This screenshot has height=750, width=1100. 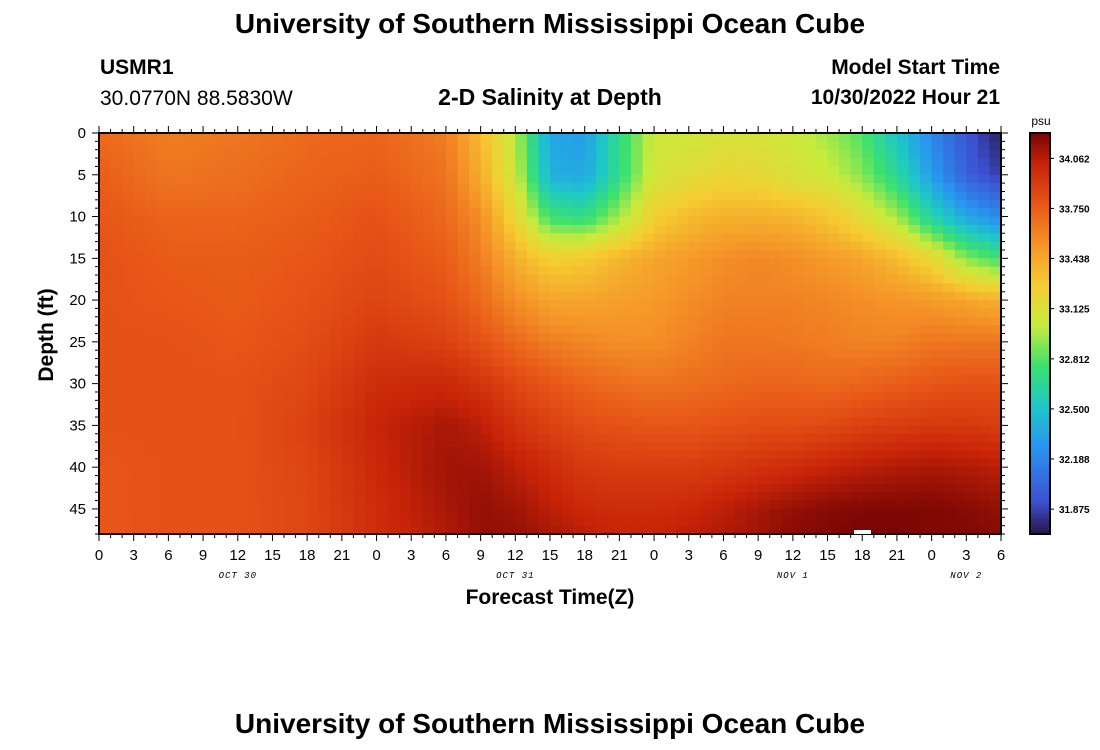 I want to click on colorbar-segment, so click(x=1040, y=155).